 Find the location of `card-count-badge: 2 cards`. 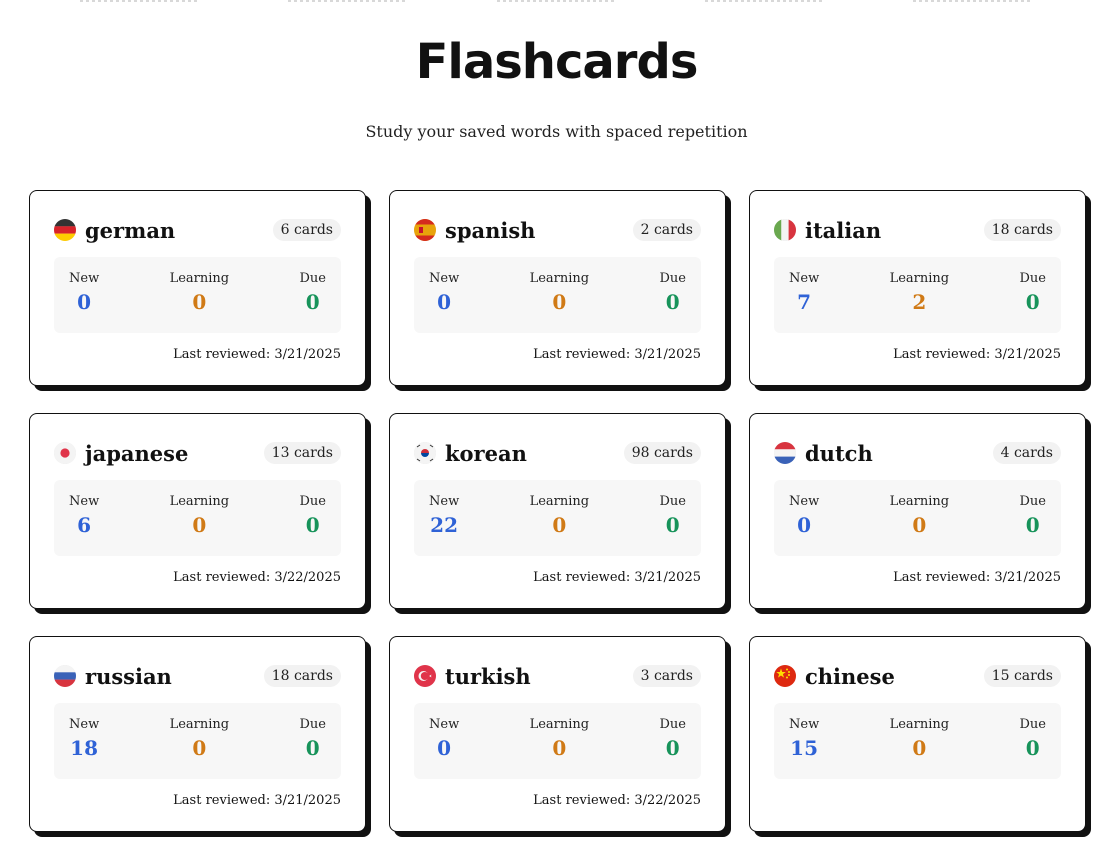

card-count-badge: 2 cards is located at coordinates (666, 230).